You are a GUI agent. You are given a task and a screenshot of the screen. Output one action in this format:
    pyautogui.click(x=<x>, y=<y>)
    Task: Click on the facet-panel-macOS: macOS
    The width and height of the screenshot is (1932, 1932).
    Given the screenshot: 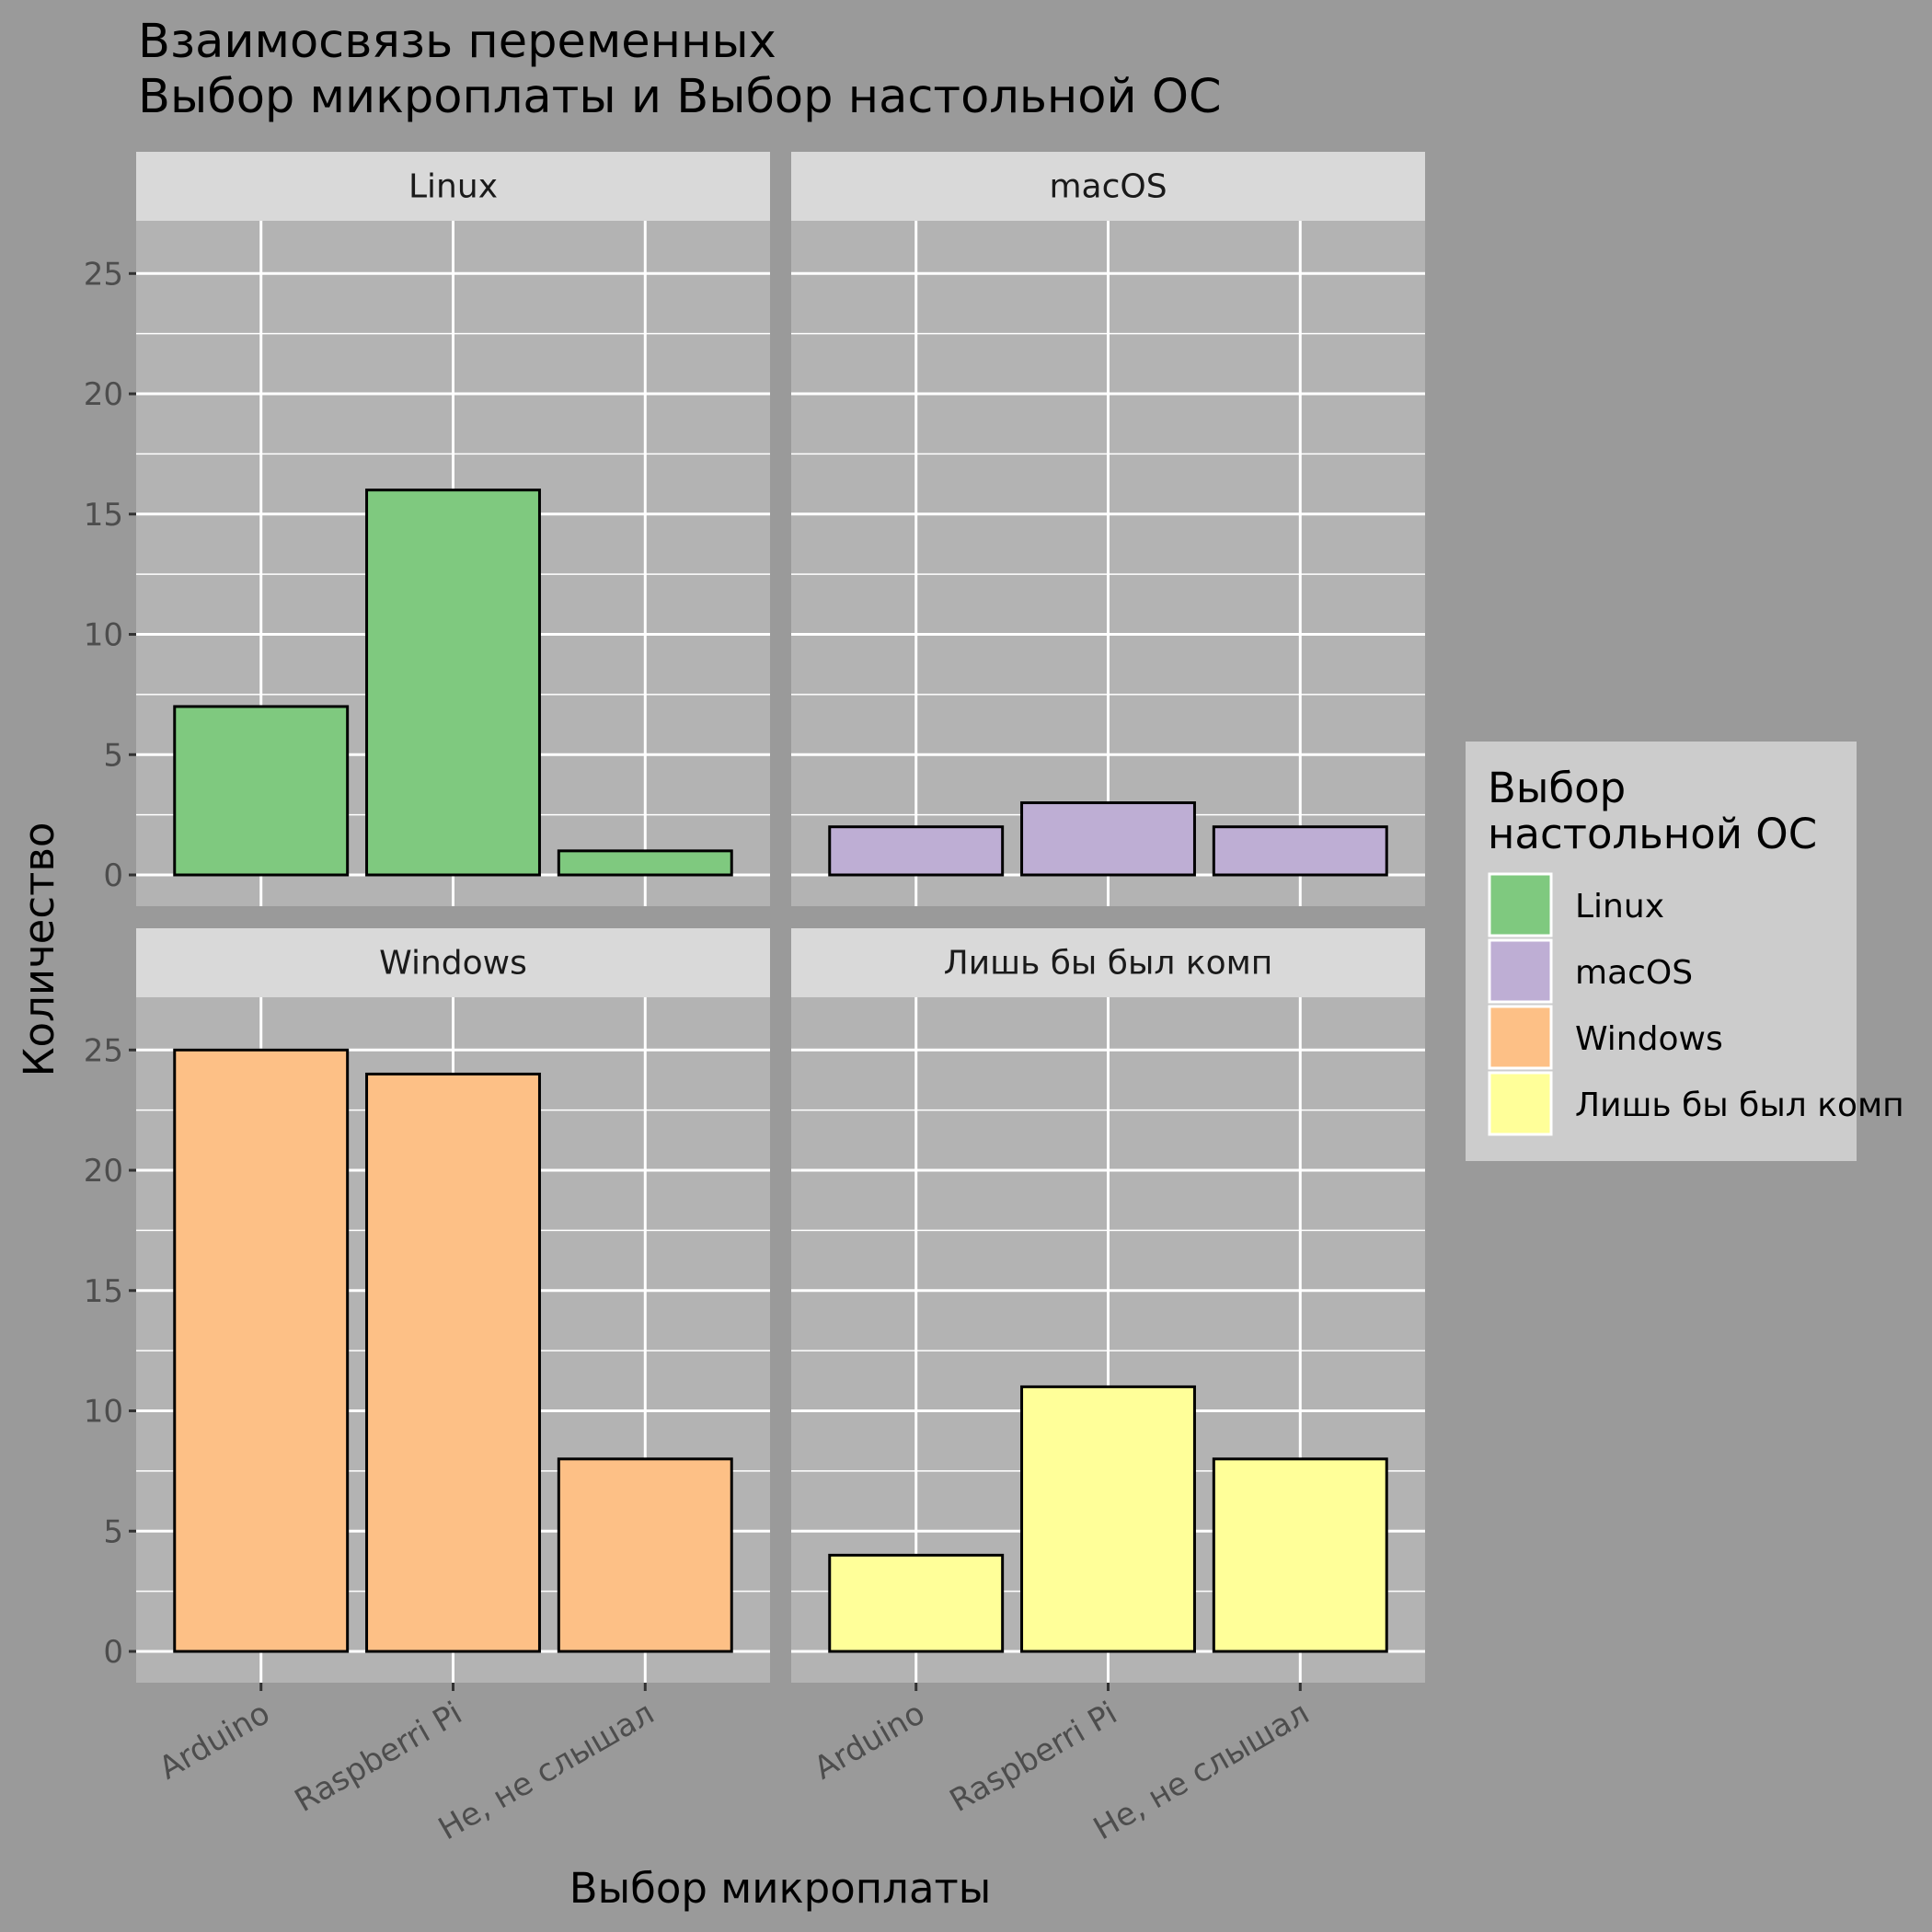 What is the action you would take?
    pyautogui.click(x=1108, y=529)
    